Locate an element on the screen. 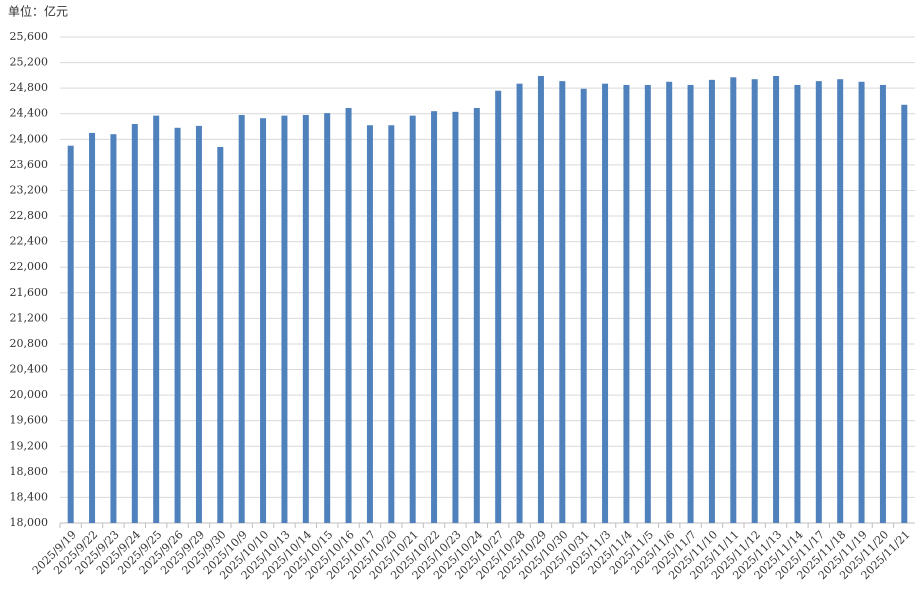 The height and width of the screenshot is (590, 920). y-tick-label: 23,200 is located at coordinates (29, 189).